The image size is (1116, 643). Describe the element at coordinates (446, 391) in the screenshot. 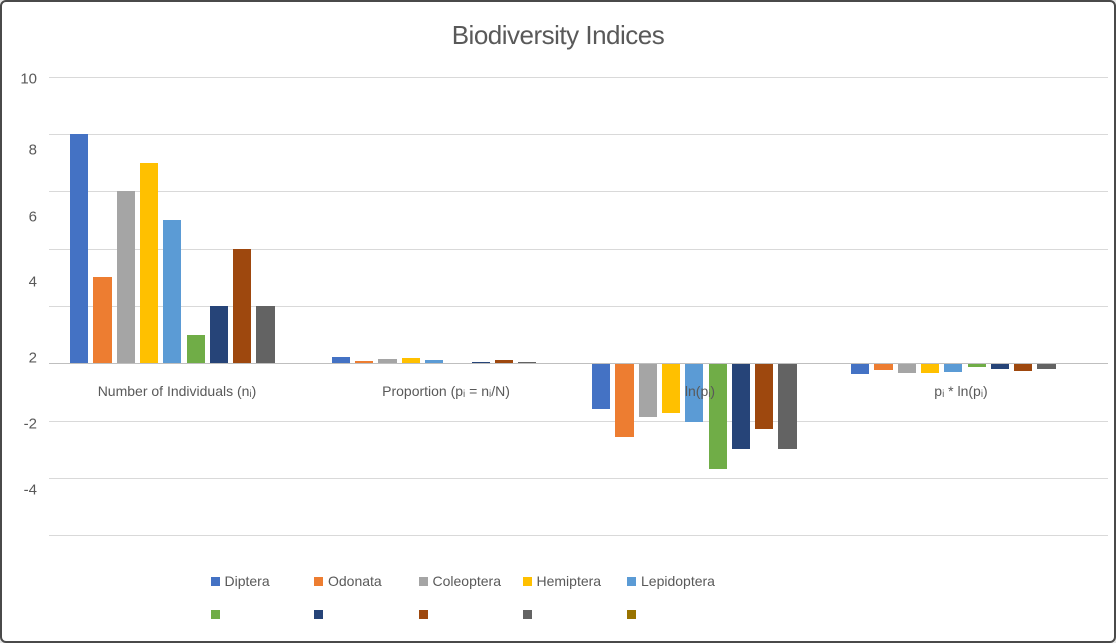

I see `category-label: Proportion (pᵢ = nᵢ/N)` at that location.